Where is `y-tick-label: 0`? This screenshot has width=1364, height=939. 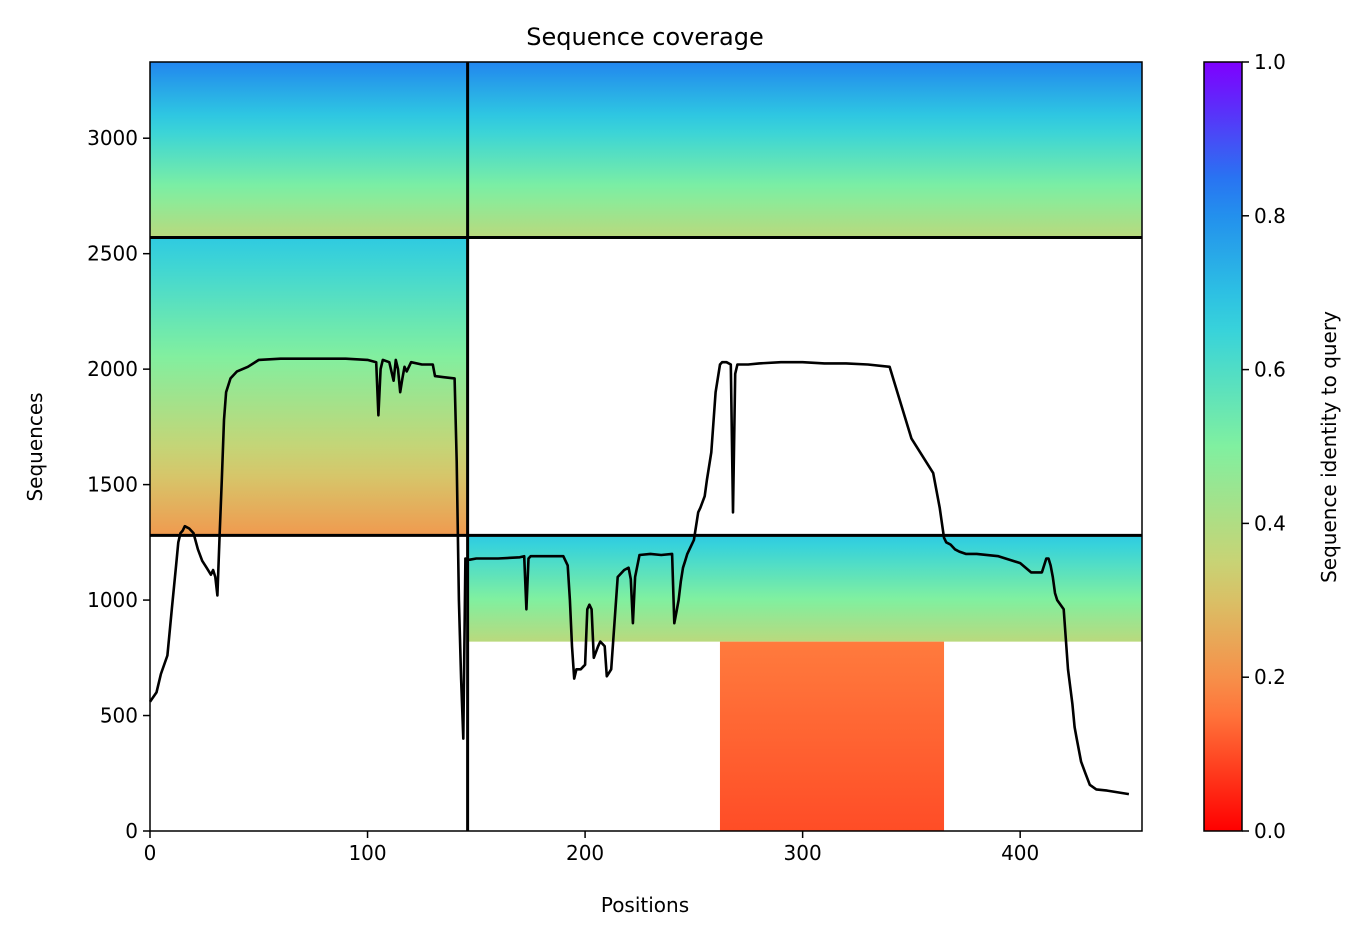
y-tick-label: 0 is located at coordinates (131, 831).